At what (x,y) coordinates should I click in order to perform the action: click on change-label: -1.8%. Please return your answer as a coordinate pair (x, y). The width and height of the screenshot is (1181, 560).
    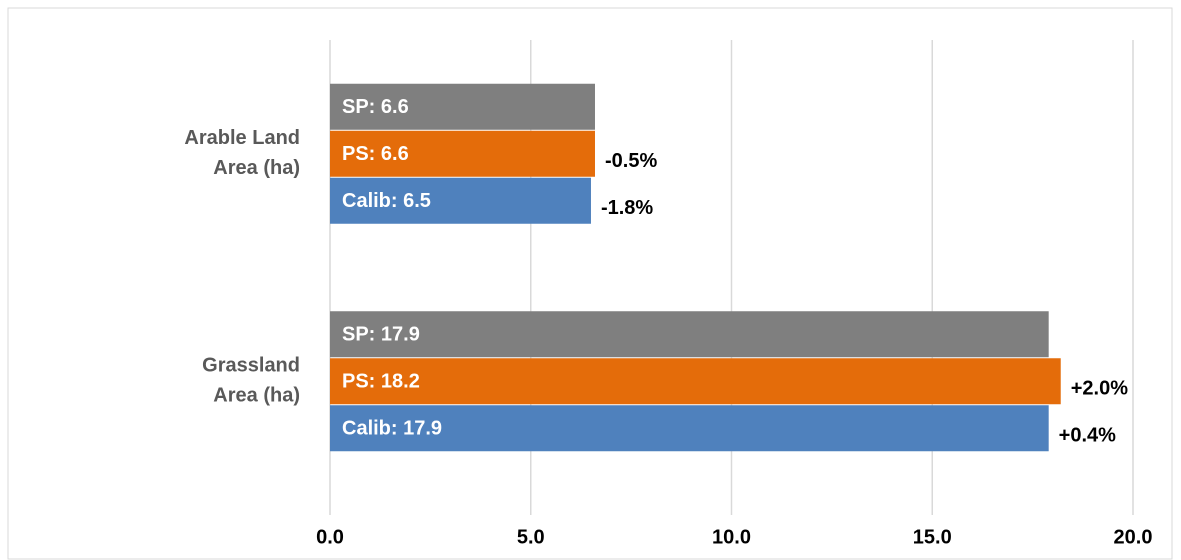
    Looking at the image, I should click on (627, 208).